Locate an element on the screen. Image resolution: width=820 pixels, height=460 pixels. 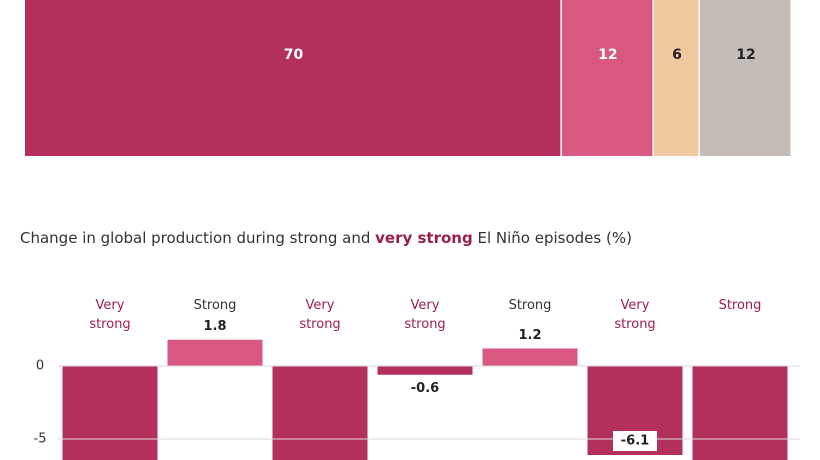
title-text: El Niño episodes (%) is located at coordinates (552, 238).